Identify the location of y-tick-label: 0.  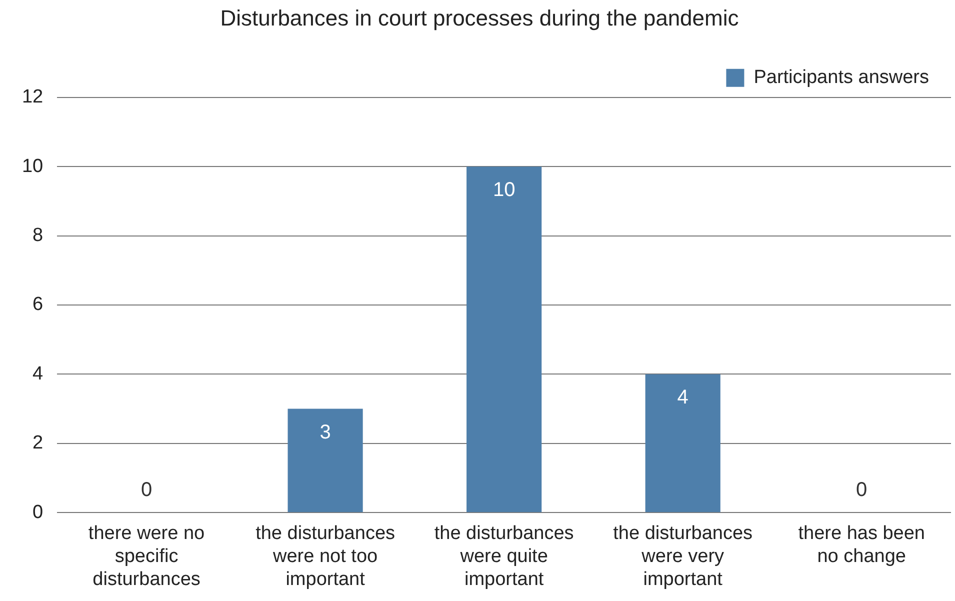
(38, 512).